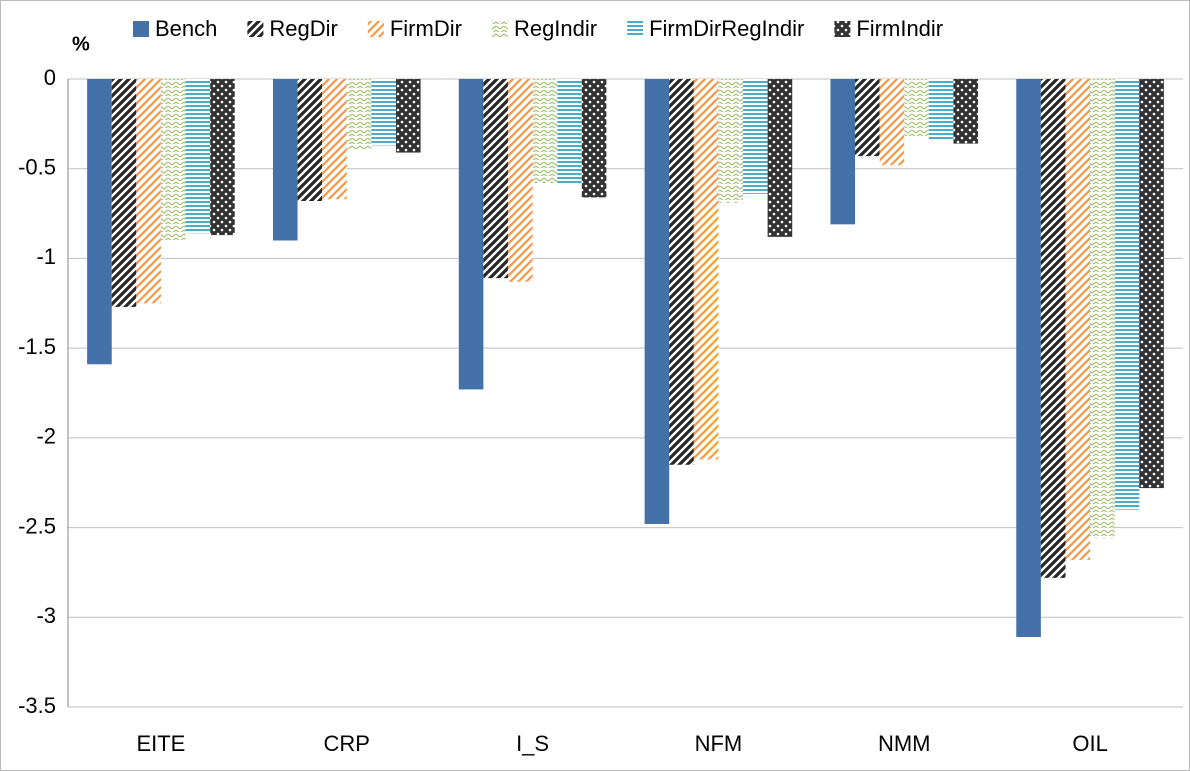  I want to click on y-tick-label: -3, so click(46, 615).